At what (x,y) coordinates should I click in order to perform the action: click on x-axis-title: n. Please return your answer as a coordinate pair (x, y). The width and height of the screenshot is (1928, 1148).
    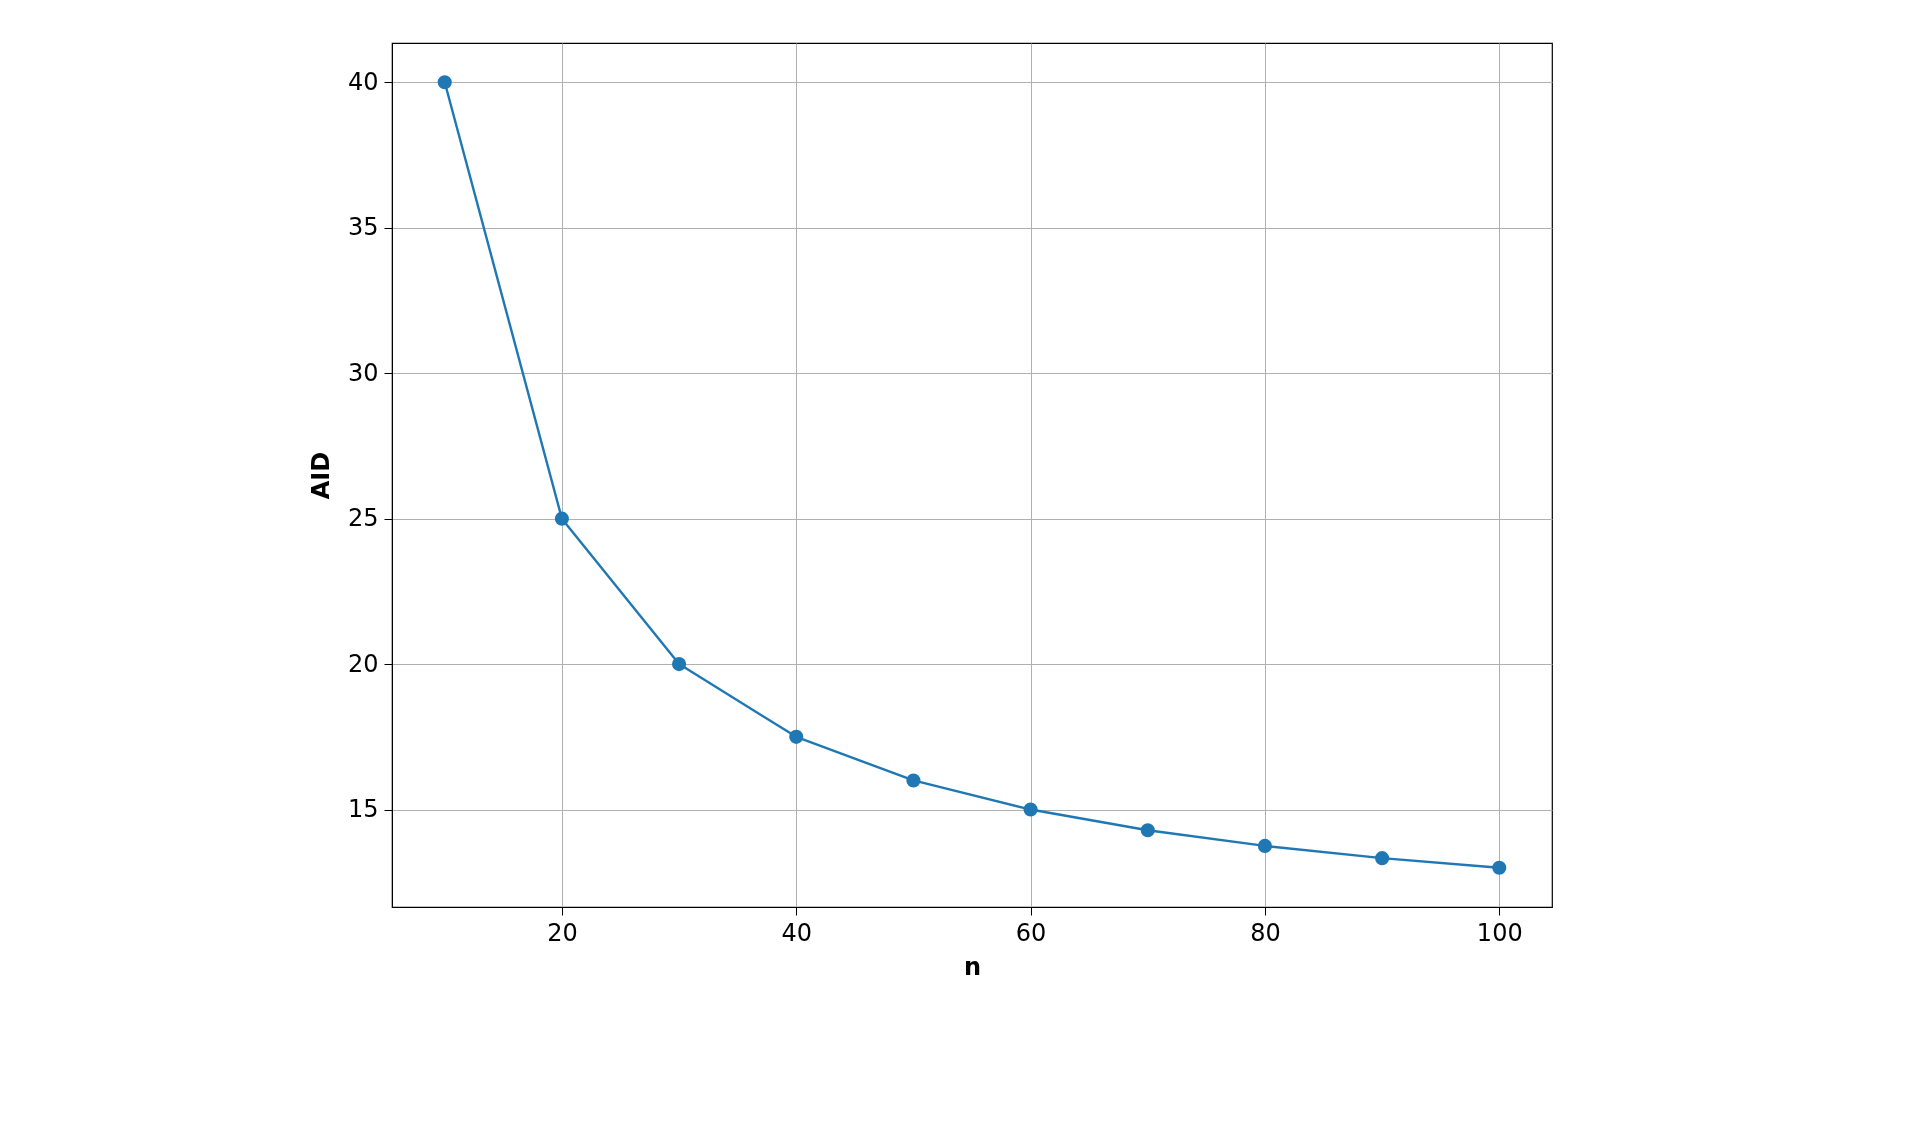
    Looking at the image, I should click on (972, 966).